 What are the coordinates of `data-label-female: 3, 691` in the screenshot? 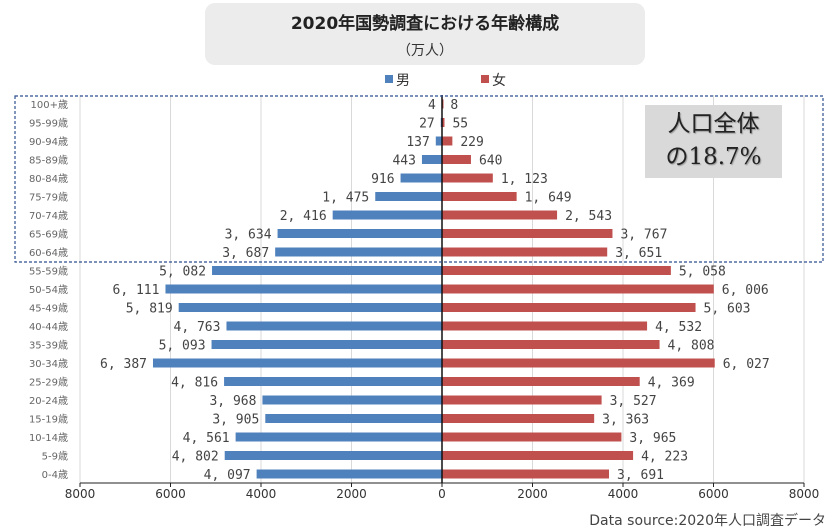 It's located at (640, 475).